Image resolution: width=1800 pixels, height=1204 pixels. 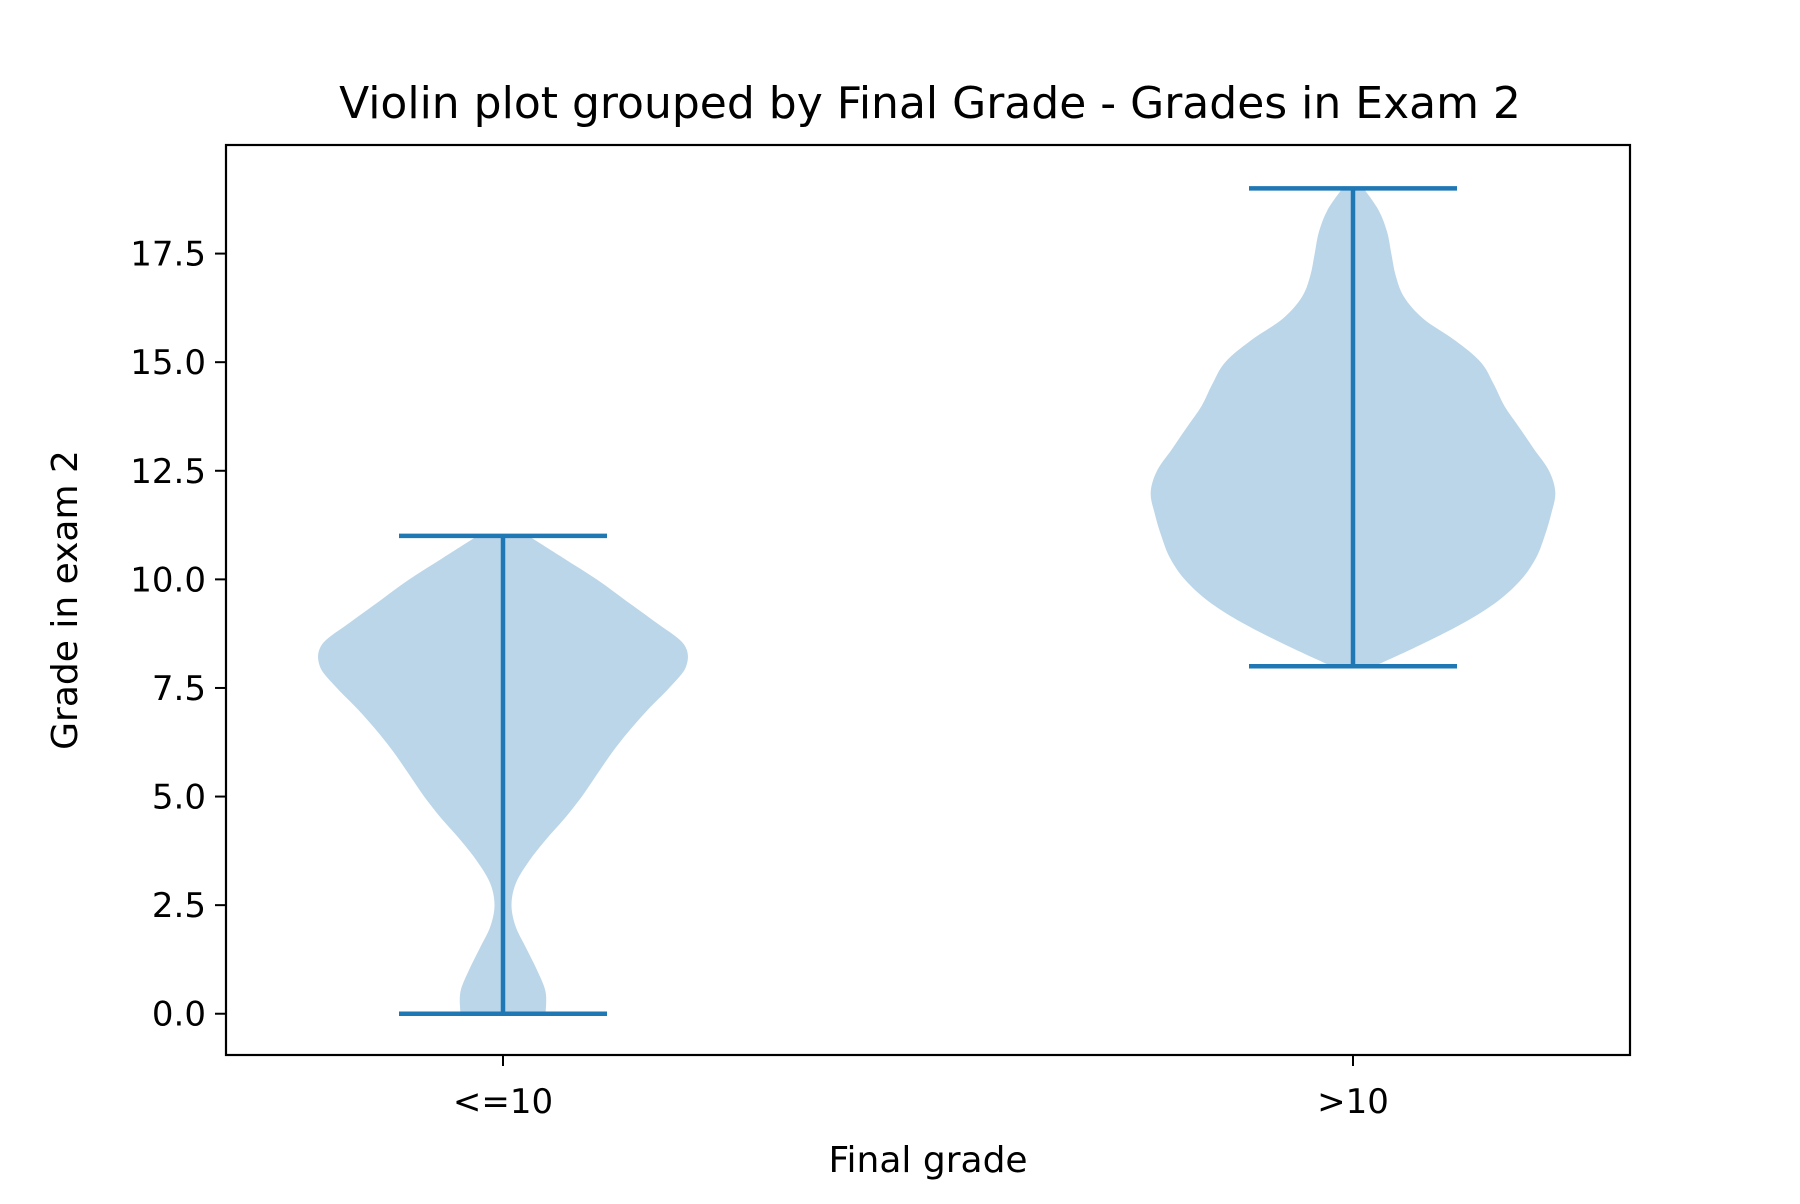 I want to click on x-axis: <=10 >10, so click(x=921, y=1088).